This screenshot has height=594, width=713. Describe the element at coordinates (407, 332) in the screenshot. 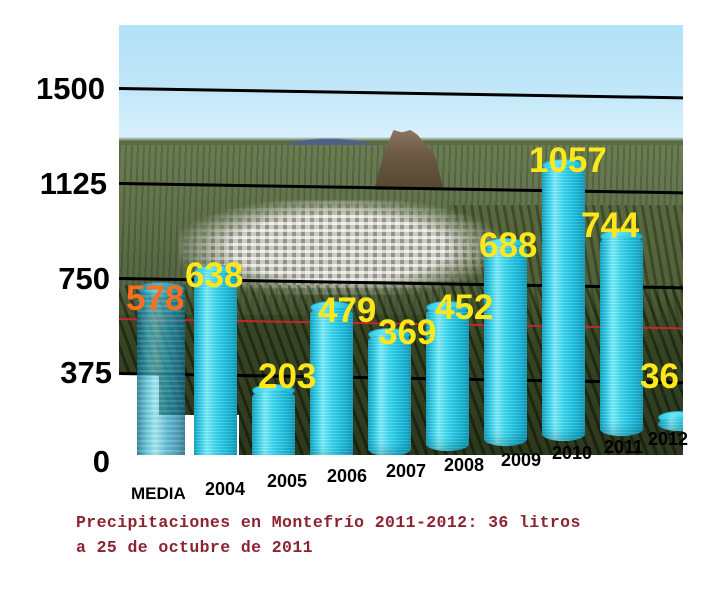

I see `value-label-2007: 369` at that location.